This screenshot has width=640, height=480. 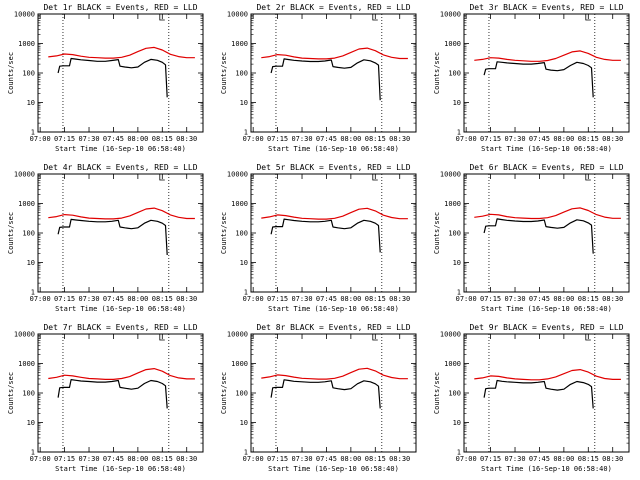 What do you see at coordinates (546, 327) in the screenshot?
I see `chart-title: Det 9r BLACK = Events, RED = LLD` at bounding box center [546, 327].